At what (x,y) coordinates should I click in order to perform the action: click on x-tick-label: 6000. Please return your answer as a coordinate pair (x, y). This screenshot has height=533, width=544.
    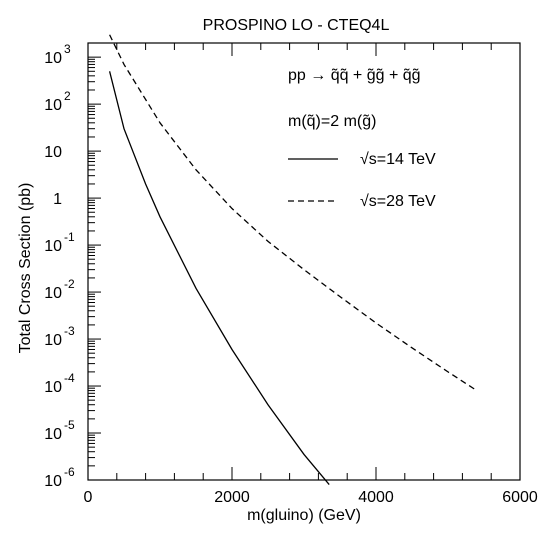
    Looking at the image, I should click on (520, 497).